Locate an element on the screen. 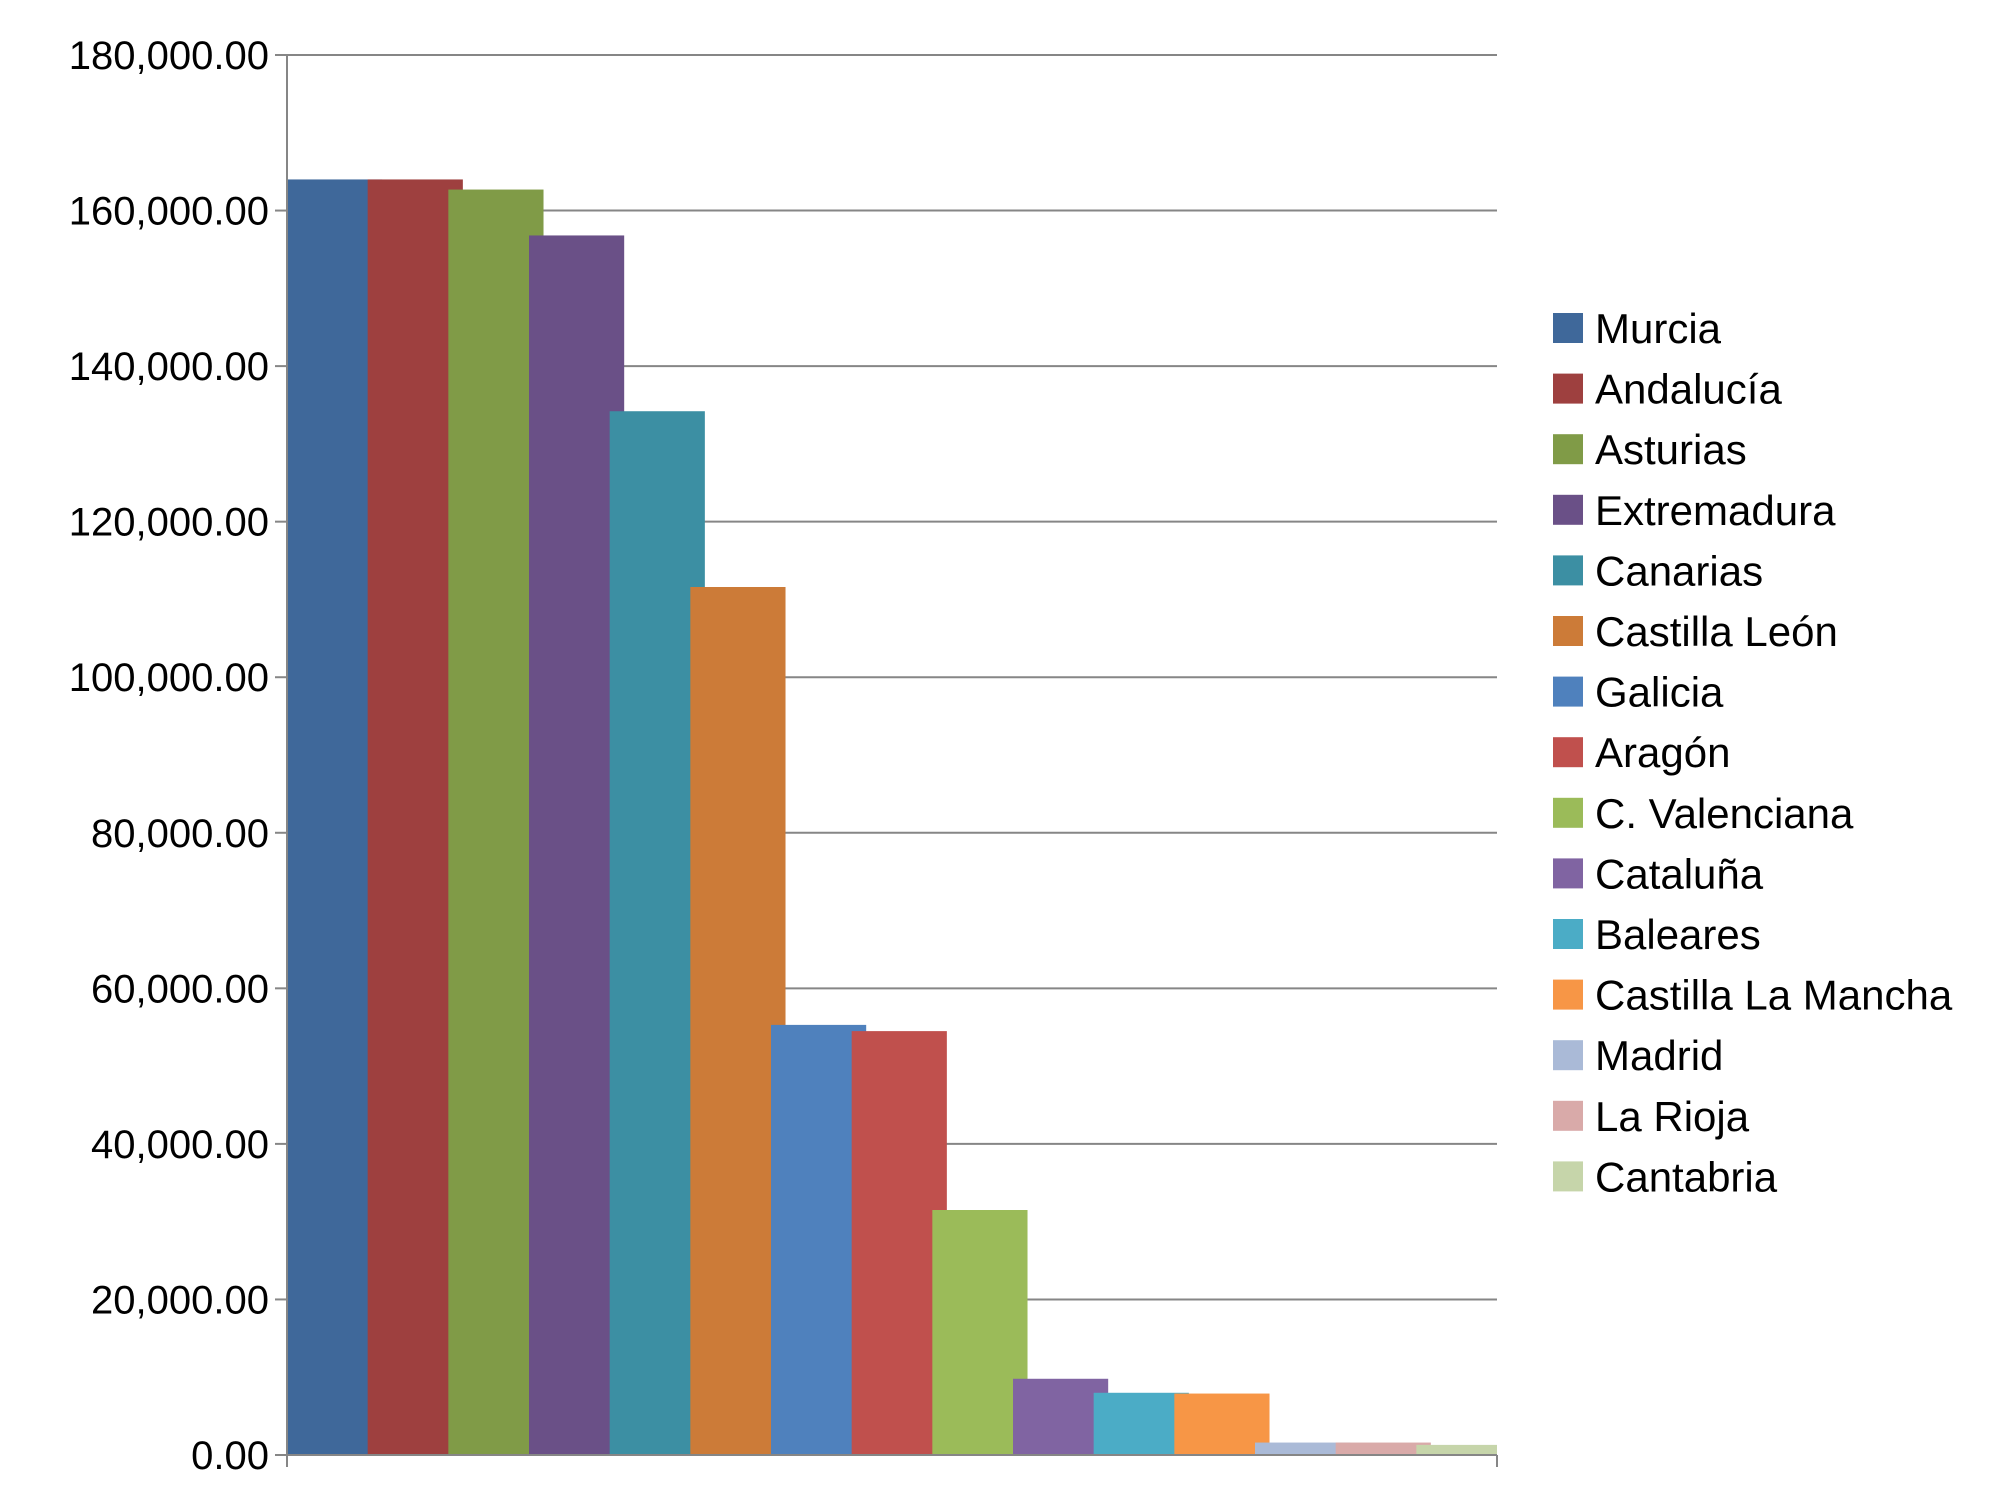 The width and height of the screenshot is (2000, 1500). legend-label: Canarias is located at coordinates (1679, 570).